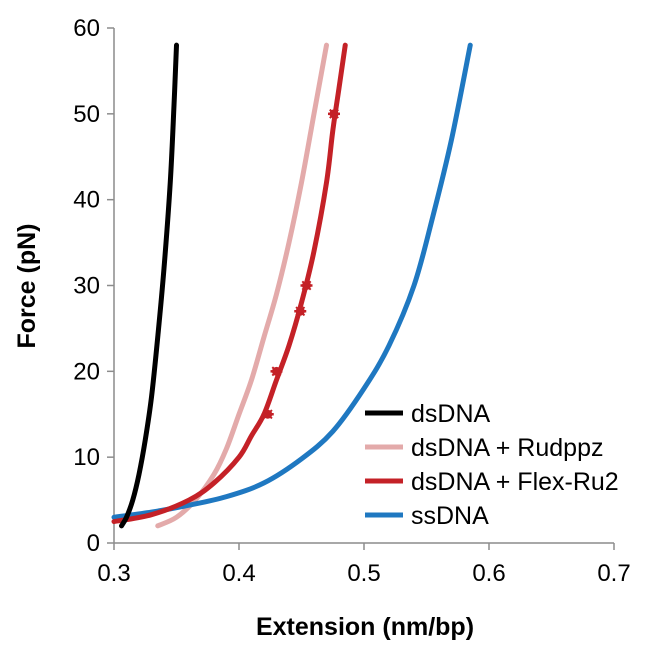 The height and width of the screenshot is (646, 651). Describe the element at coordinates (113, 573) in the screenshot. I see `x-tick-label: 0.3` at that location.